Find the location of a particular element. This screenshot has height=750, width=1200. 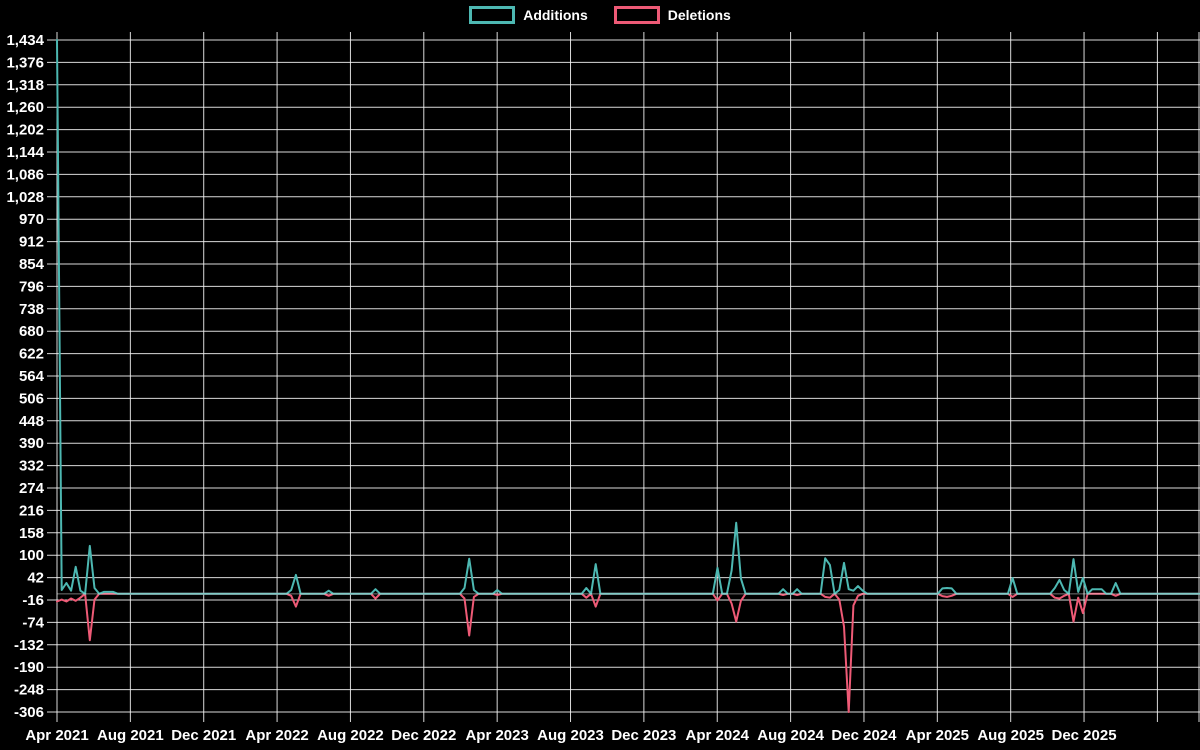

svg-text: 1,434 is located at coordinates (25, 40).